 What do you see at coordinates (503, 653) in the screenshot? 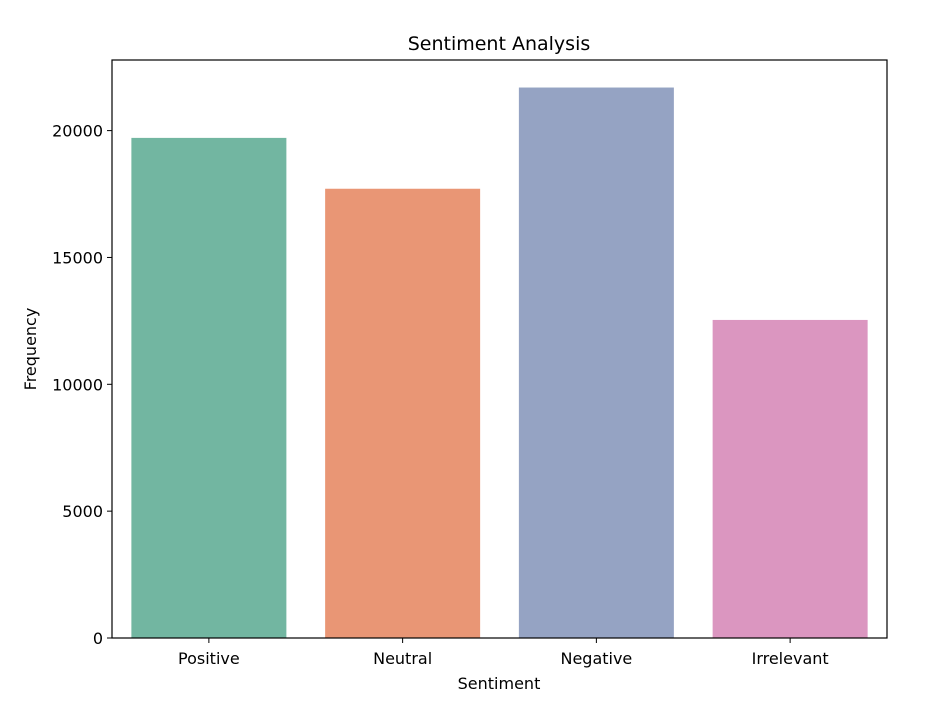
I see `x-axis: Positive Neutral Negative Irrelevant` at bounding box center [503, 653].